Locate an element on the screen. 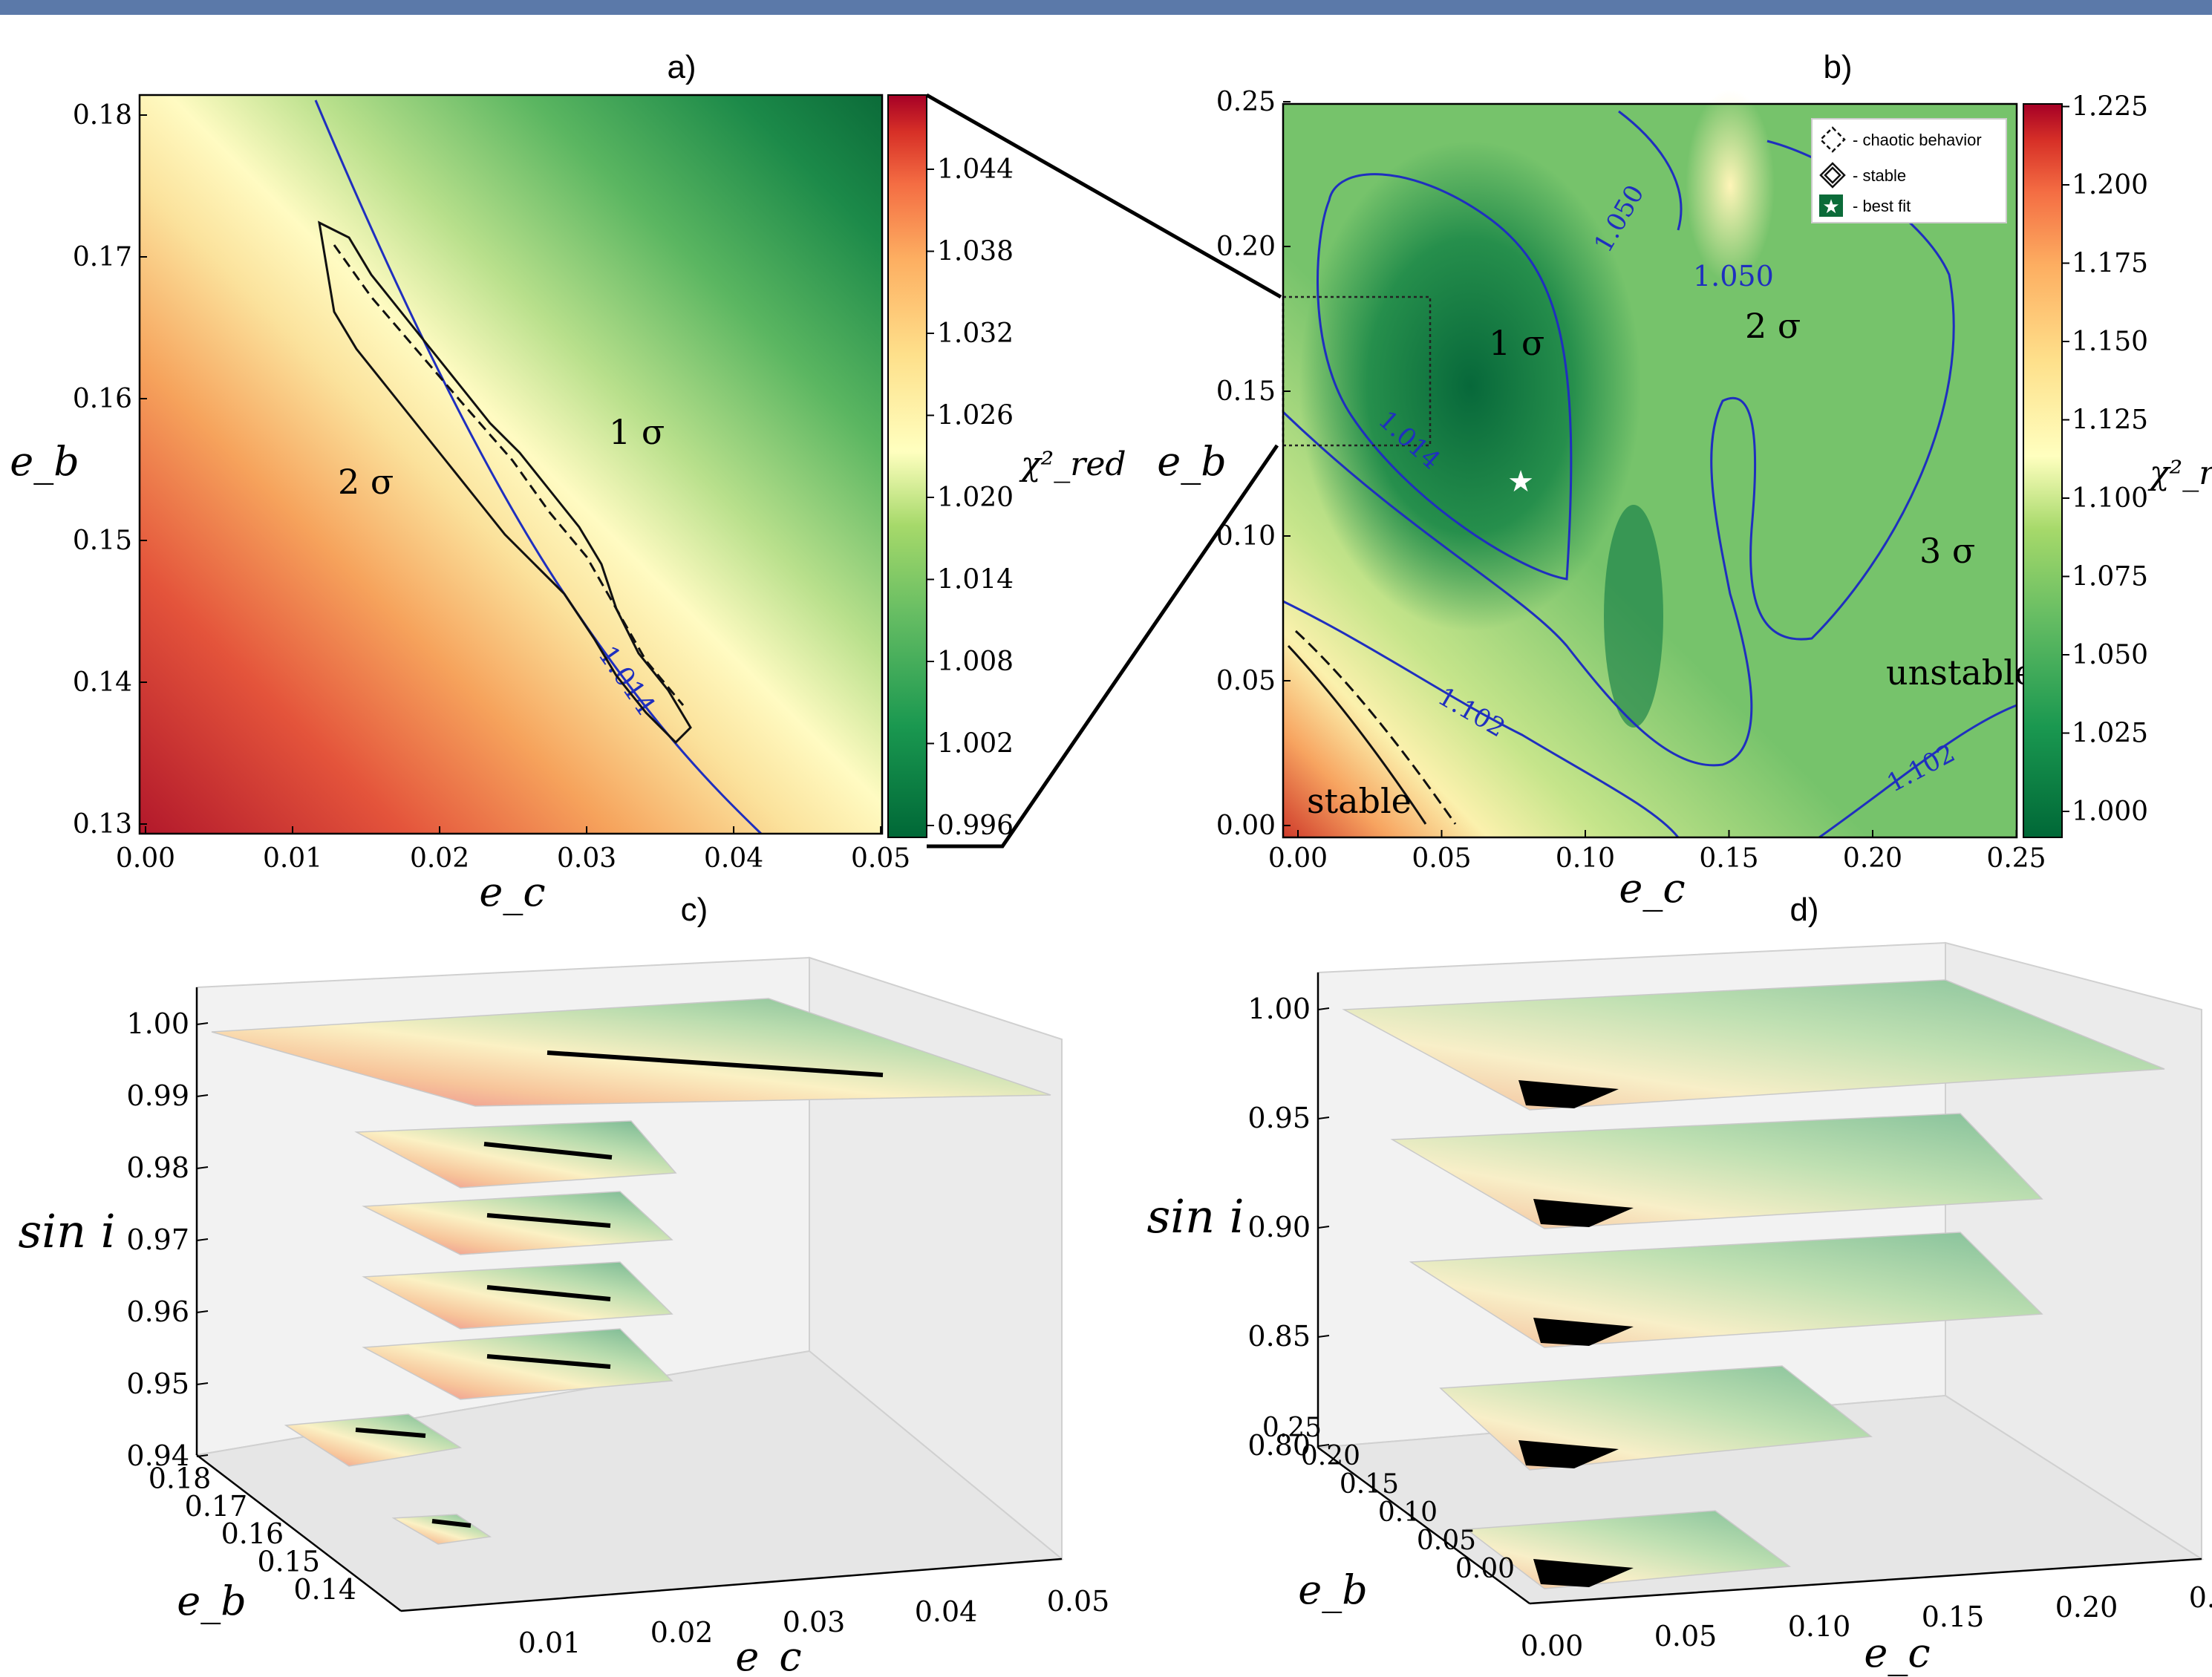  panel-d-y-tick-label: 0.00 is located at coordinates (1485, 1569).